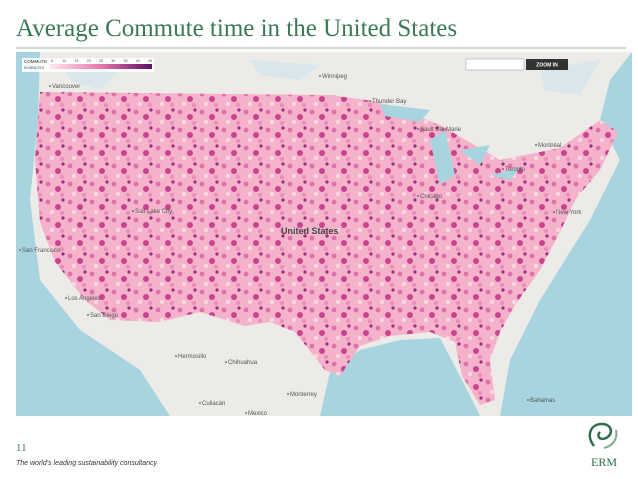 The width and height of the screenshot is (638, 479). Describe the element at coordinates (213, 404) in the screenshot. I see `city-label: Culiacán` at that location.